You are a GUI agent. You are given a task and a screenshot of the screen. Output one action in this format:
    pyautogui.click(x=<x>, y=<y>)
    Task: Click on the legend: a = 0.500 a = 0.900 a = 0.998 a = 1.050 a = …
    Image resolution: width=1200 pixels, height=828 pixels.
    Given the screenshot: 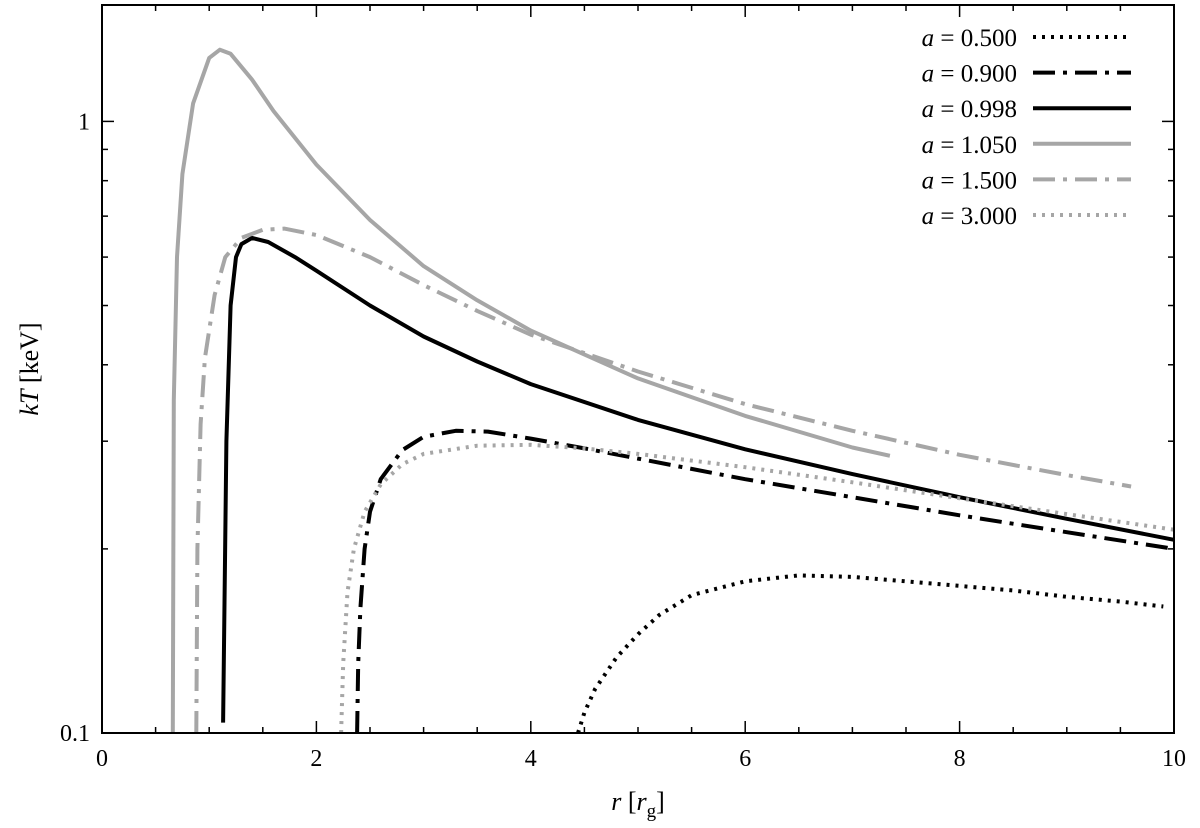 What is the action you would take?
    pyautogui.click(x=1026, y=127)
    